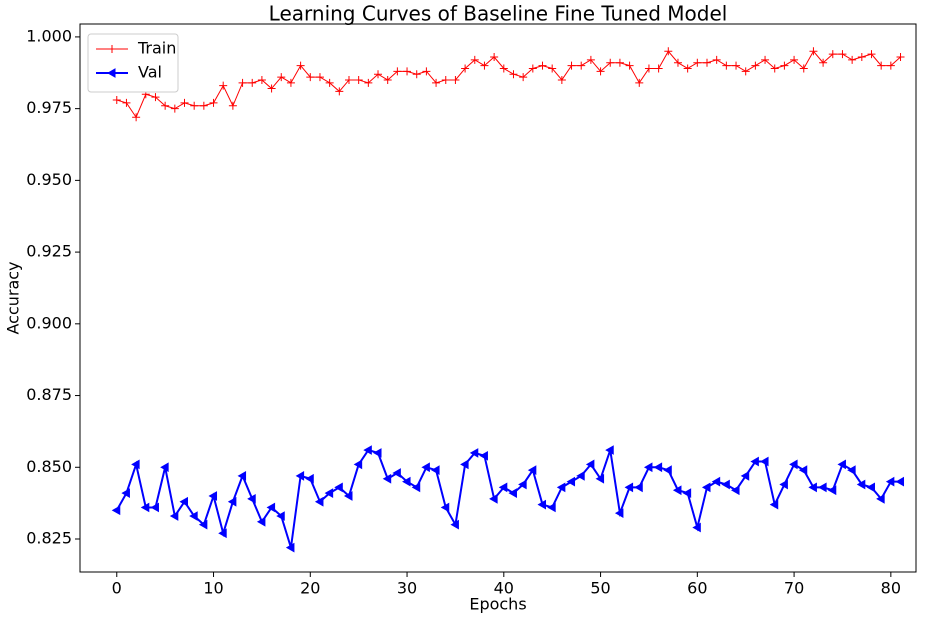 Image resolution: width=926 pixels, height=624 pixels. I want to click on y-tick-label: 0.975, so click(49, 107).